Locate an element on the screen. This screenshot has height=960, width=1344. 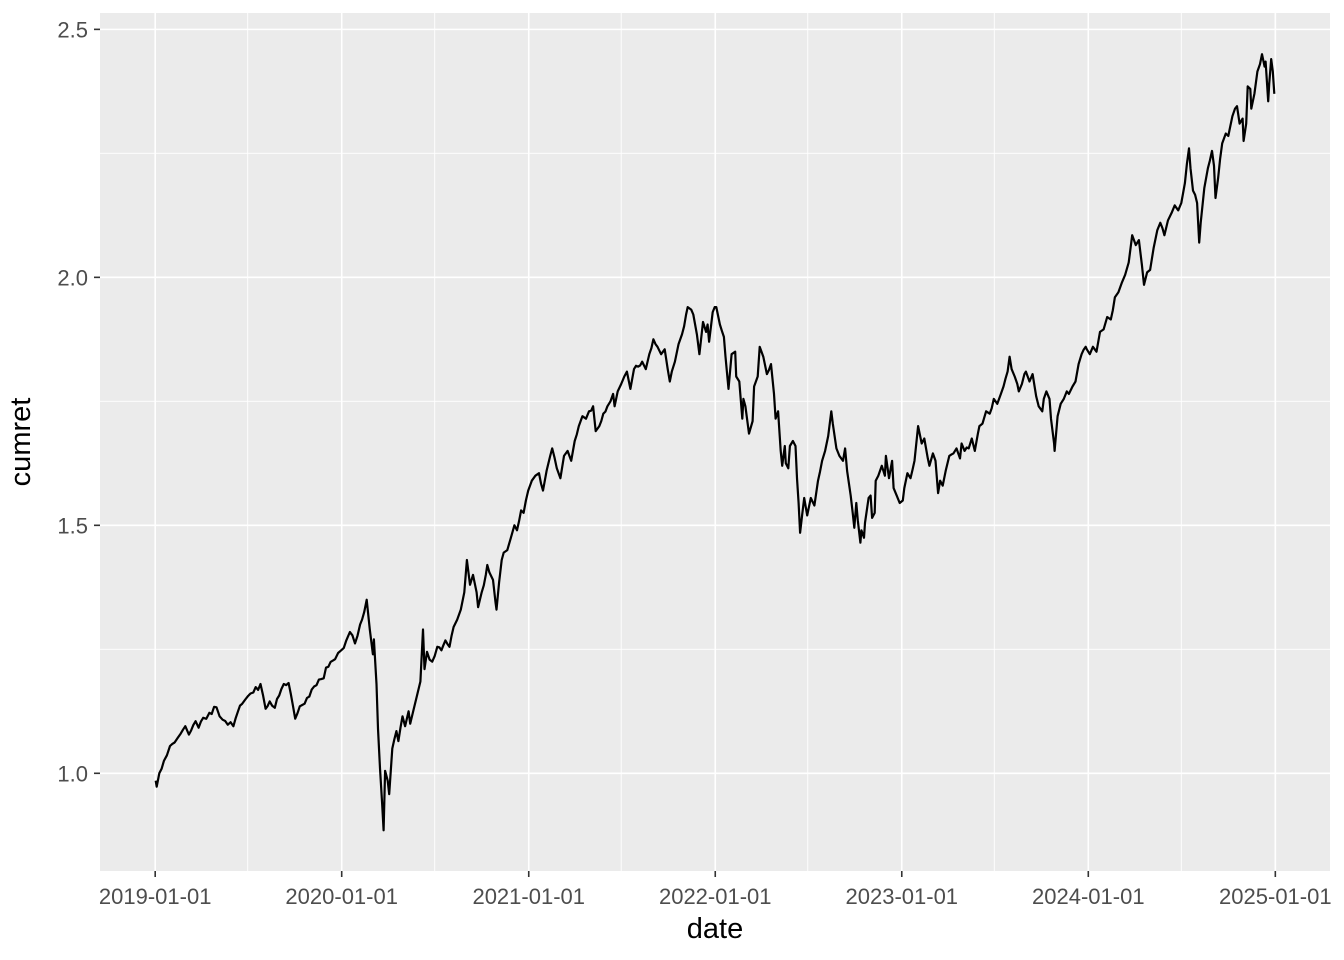
x-tick-label: 2021-01-01 is located at coordinates (528, 896).